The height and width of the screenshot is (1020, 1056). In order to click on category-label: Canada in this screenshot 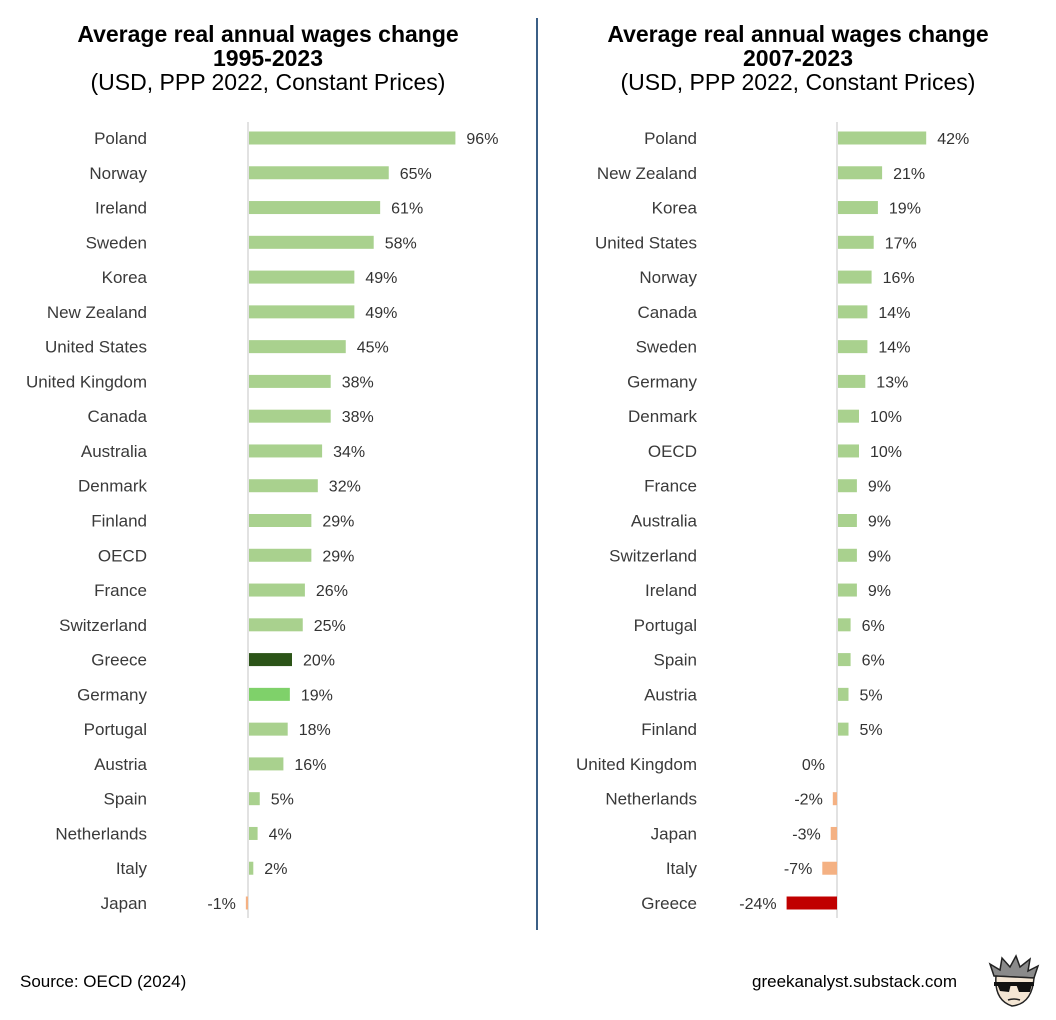, I will do `click(667, 312)`.